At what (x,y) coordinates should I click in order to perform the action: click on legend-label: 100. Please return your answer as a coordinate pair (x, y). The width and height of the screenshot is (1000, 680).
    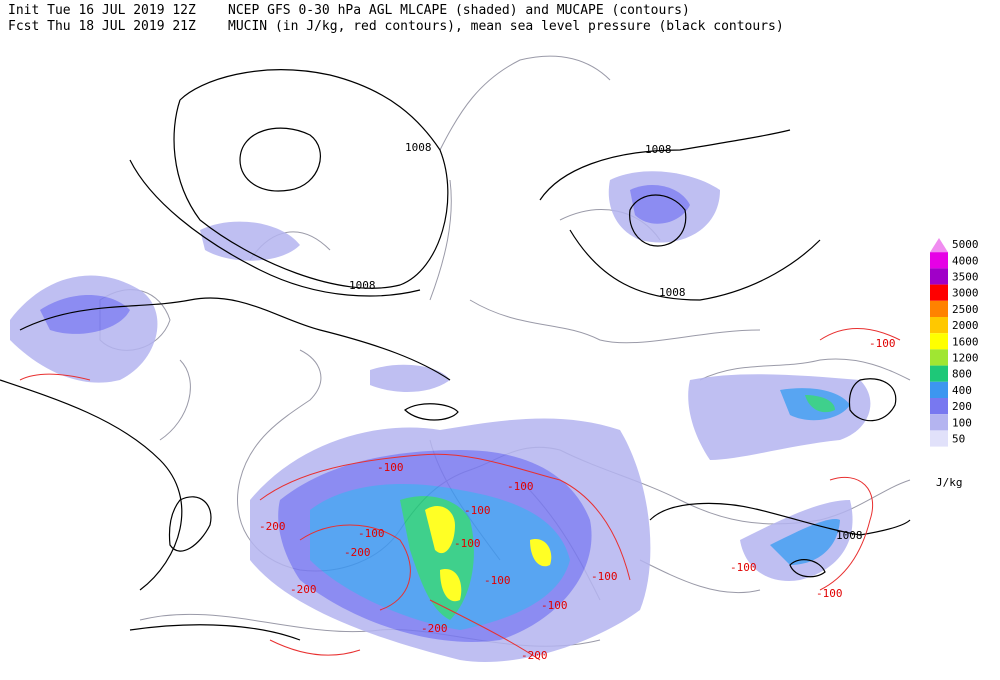
    Looking at the image, I should click on (962, 422).